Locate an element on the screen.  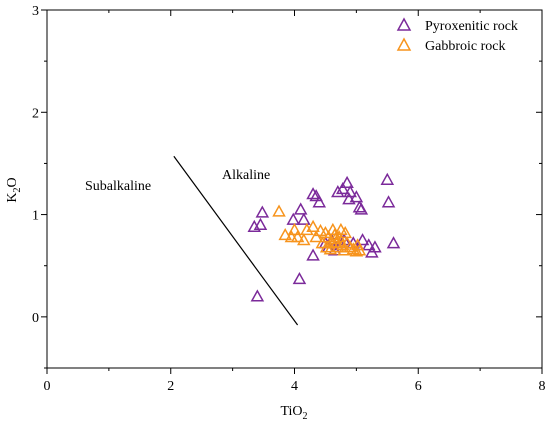
x-tick-label: 6 is located at coordinates (418, 386).